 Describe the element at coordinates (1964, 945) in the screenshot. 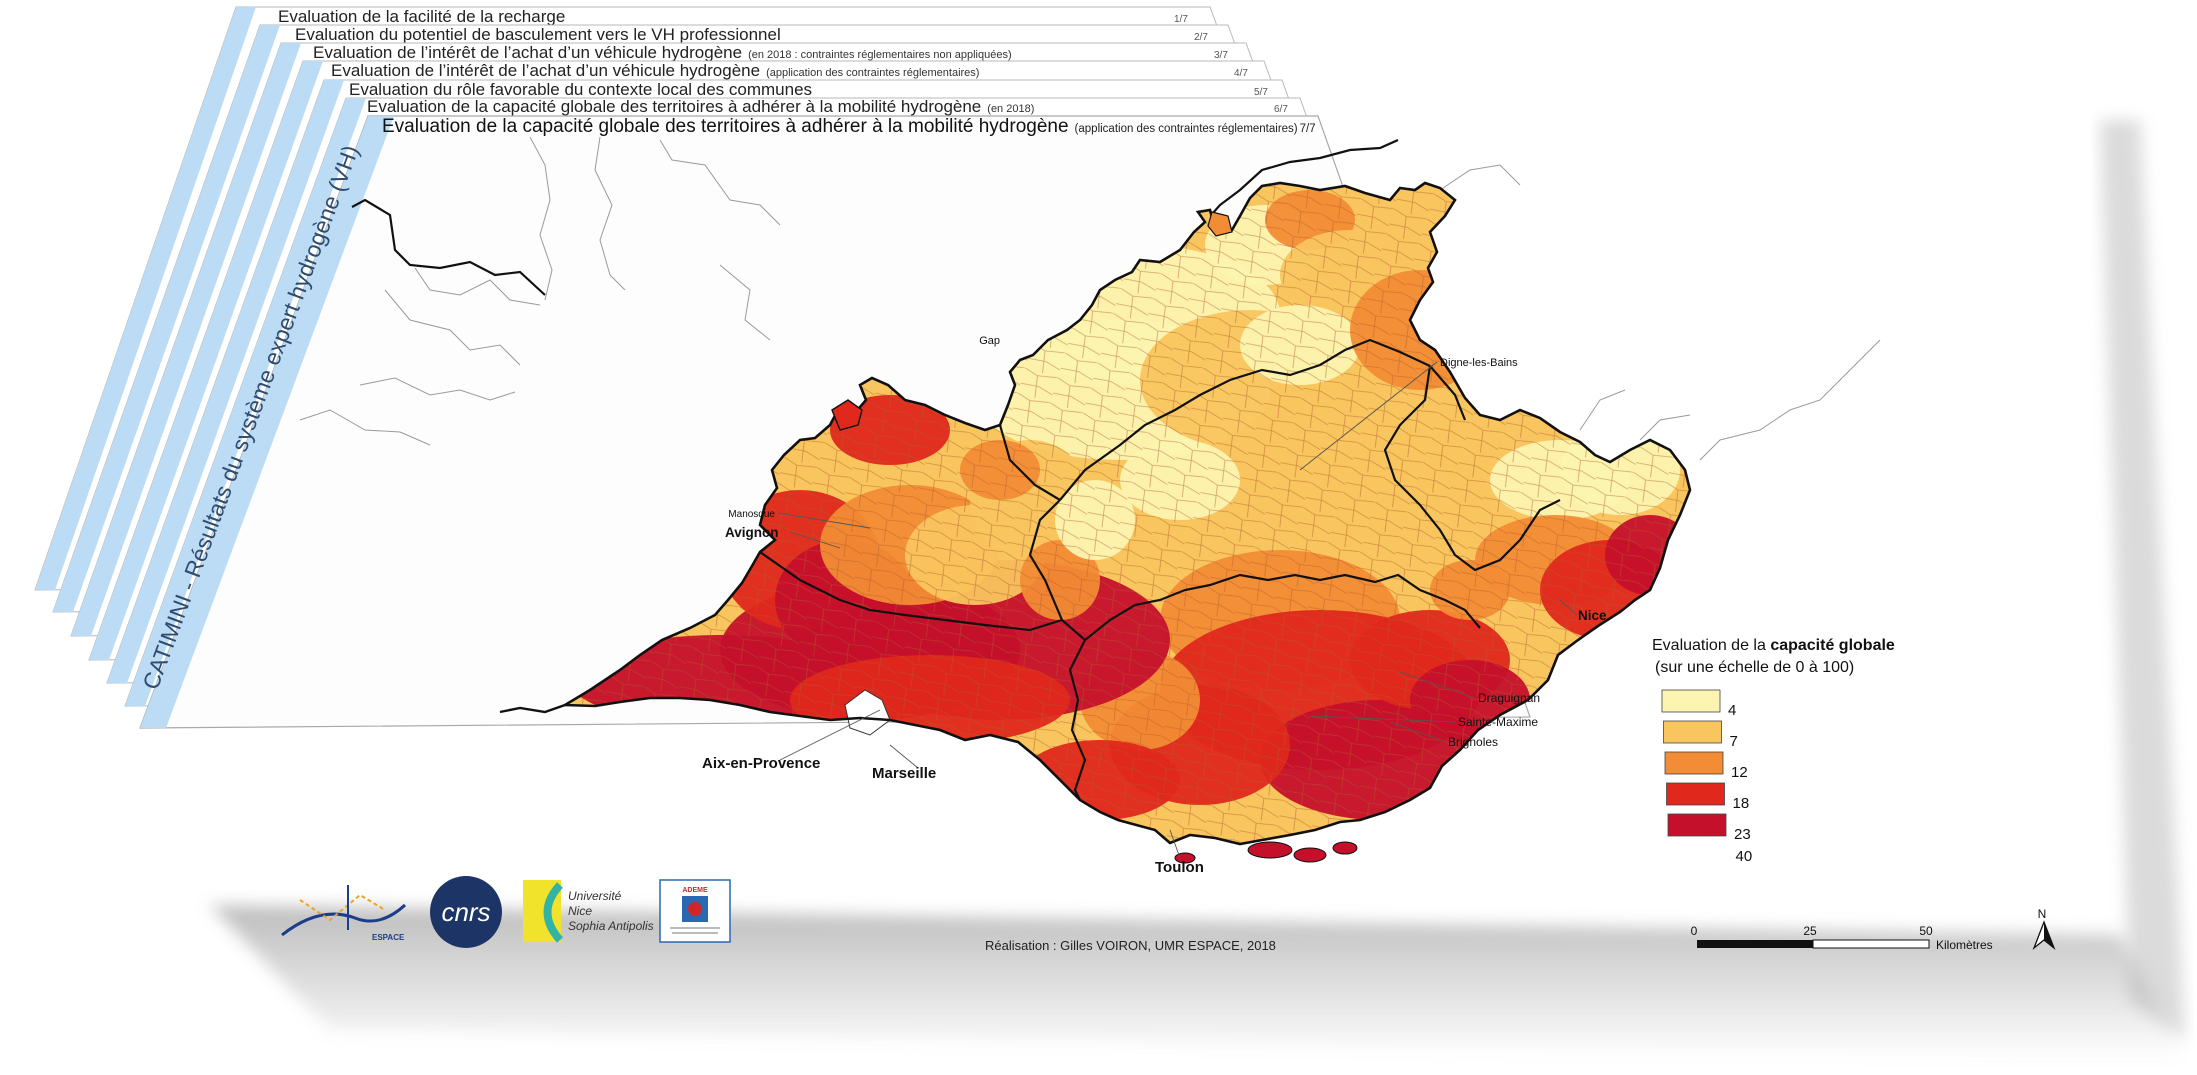

I see `scale-unit: Kilomètres` at that location.